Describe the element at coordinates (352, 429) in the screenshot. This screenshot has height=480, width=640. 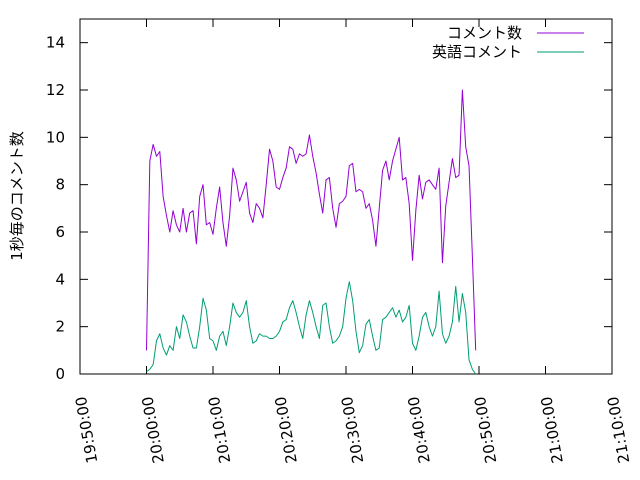
I see `x-tick-label: 20:30:00` at that location.